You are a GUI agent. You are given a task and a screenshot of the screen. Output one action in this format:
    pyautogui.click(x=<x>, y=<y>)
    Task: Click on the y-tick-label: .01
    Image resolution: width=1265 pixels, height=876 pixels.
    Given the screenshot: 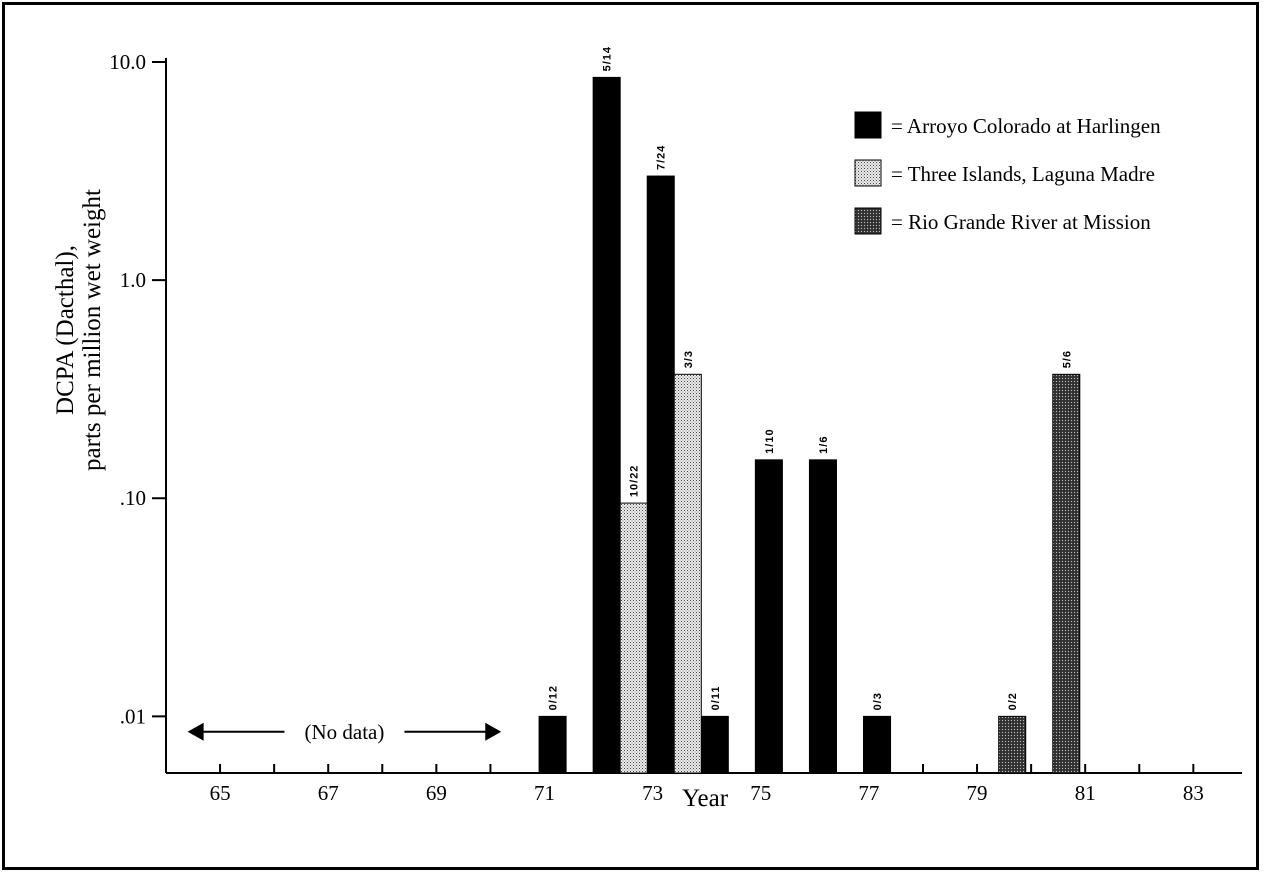 What is the action you would take?
    pyautogui.click(x=133, y=716)
    